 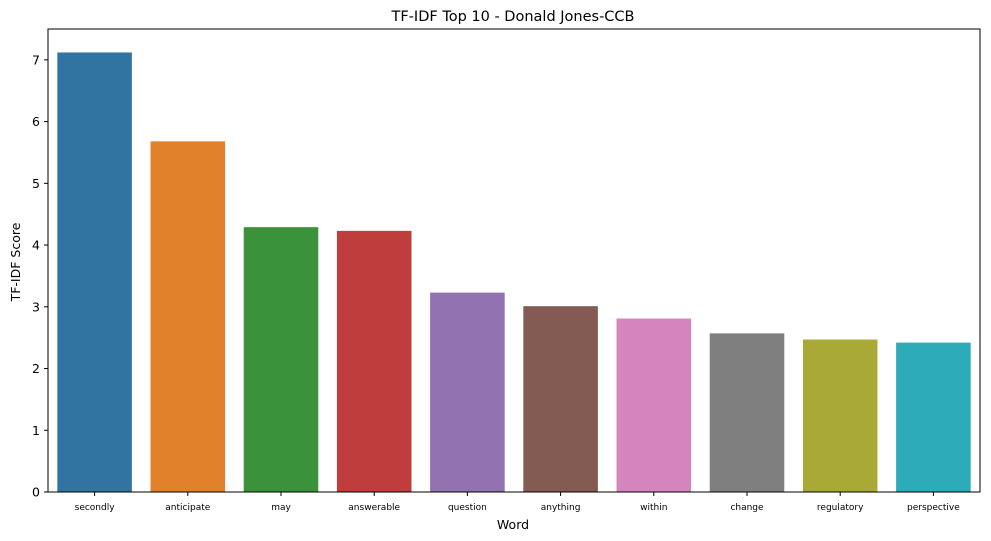 What do you see at coordinates (654, 405) in the screenshot?
I see `bar-within` at bounding box center [654, 405].